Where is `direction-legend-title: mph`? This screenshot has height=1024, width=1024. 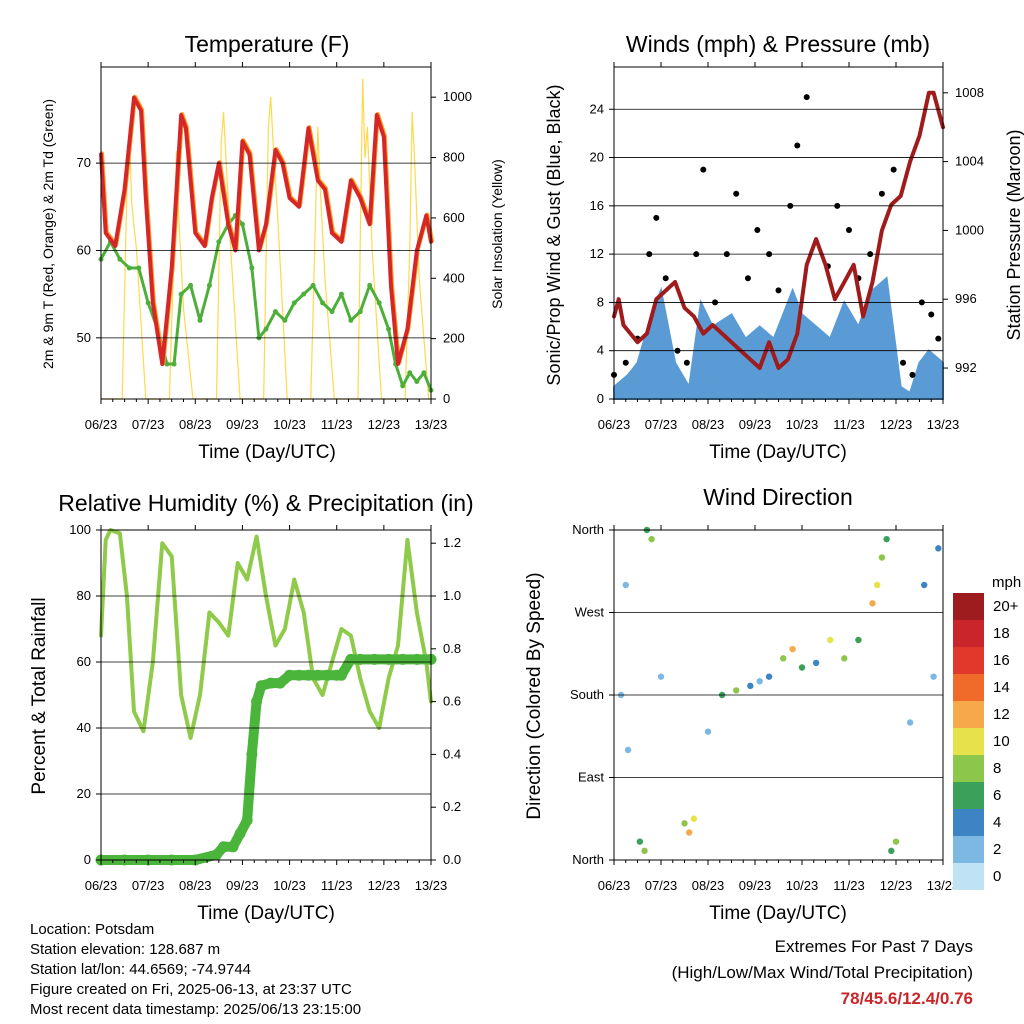 direction-legend-title: mph is located at coordinates (1006, 582).